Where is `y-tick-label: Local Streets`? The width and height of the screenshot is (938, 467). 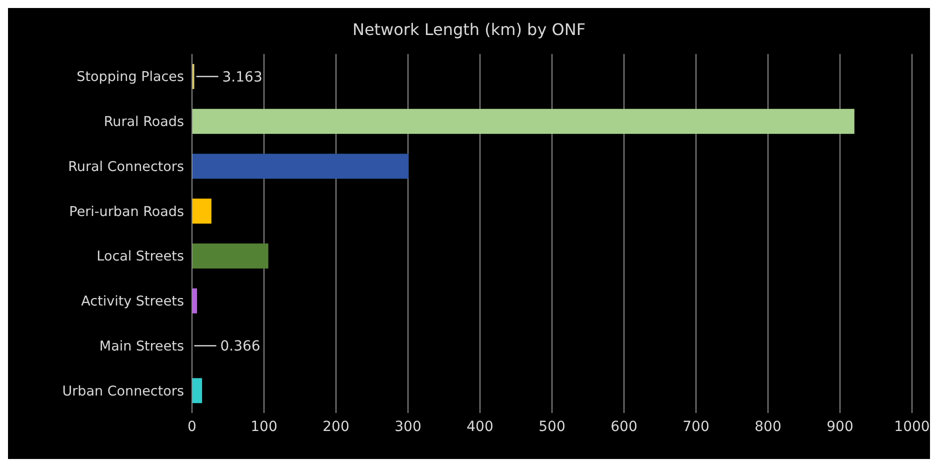
y-tick-label: Local Streets is located at coordinates (140, 256).